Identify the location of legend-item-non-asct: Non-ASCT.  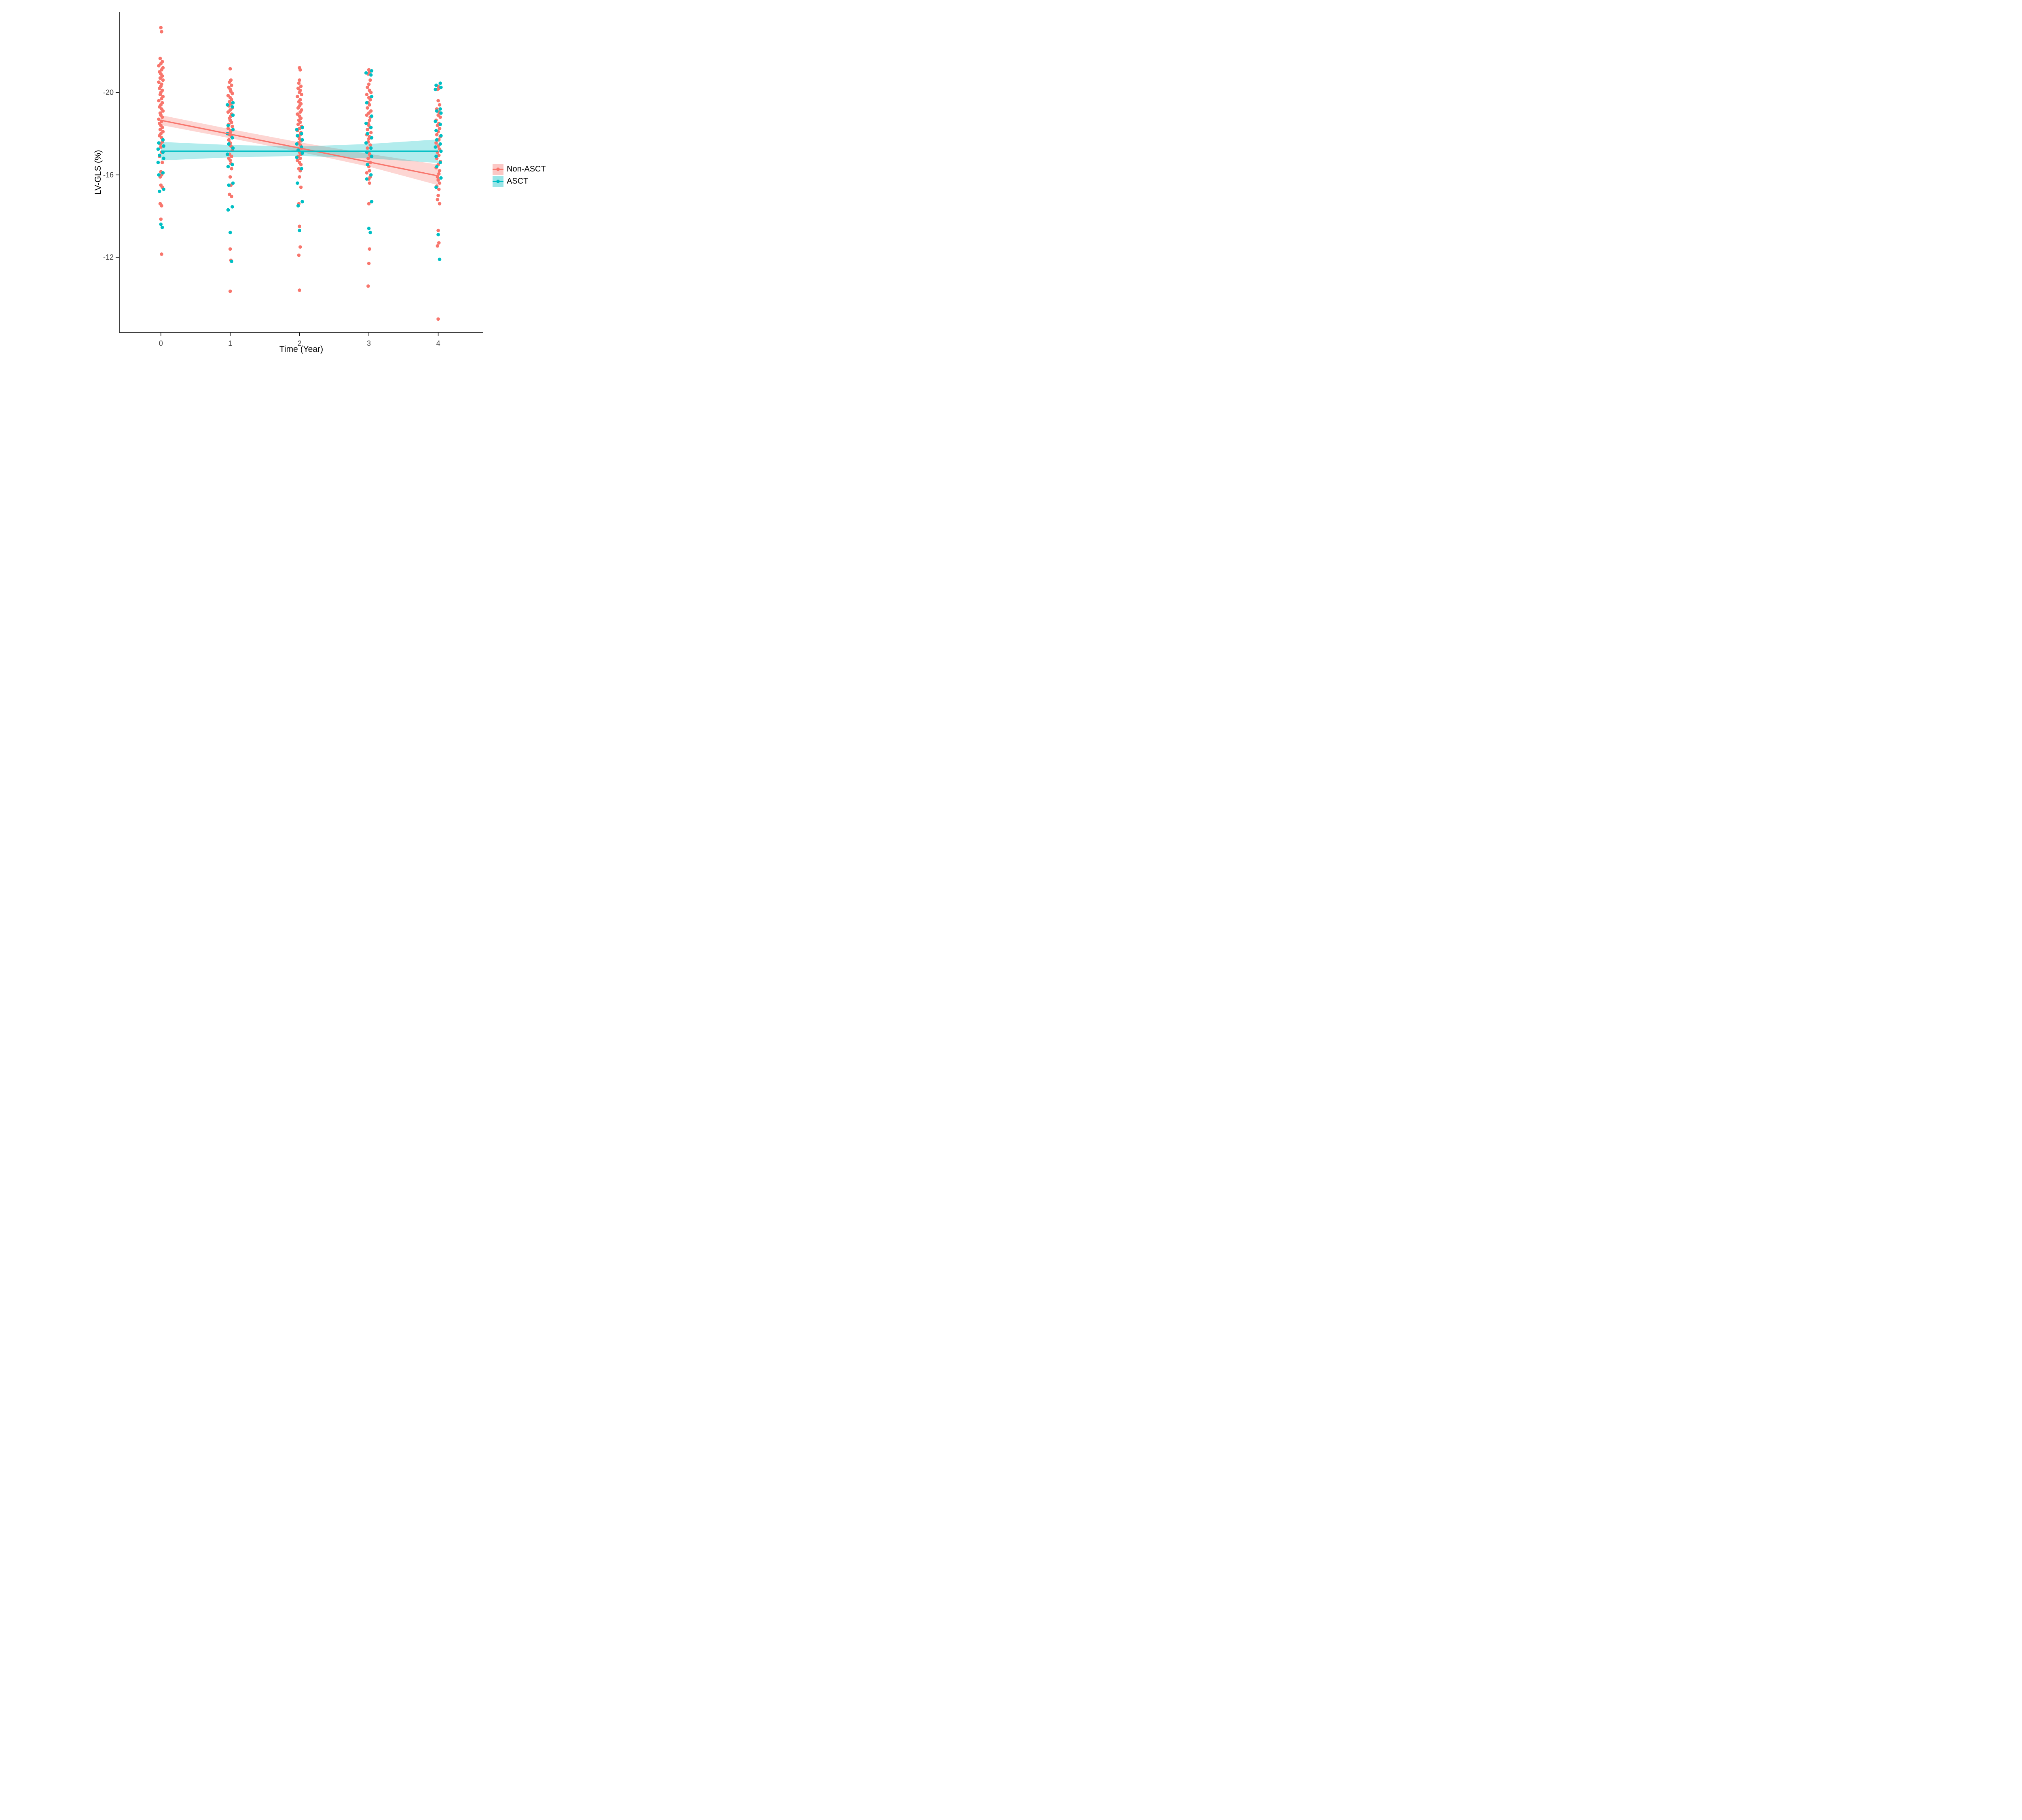
(519, 169).